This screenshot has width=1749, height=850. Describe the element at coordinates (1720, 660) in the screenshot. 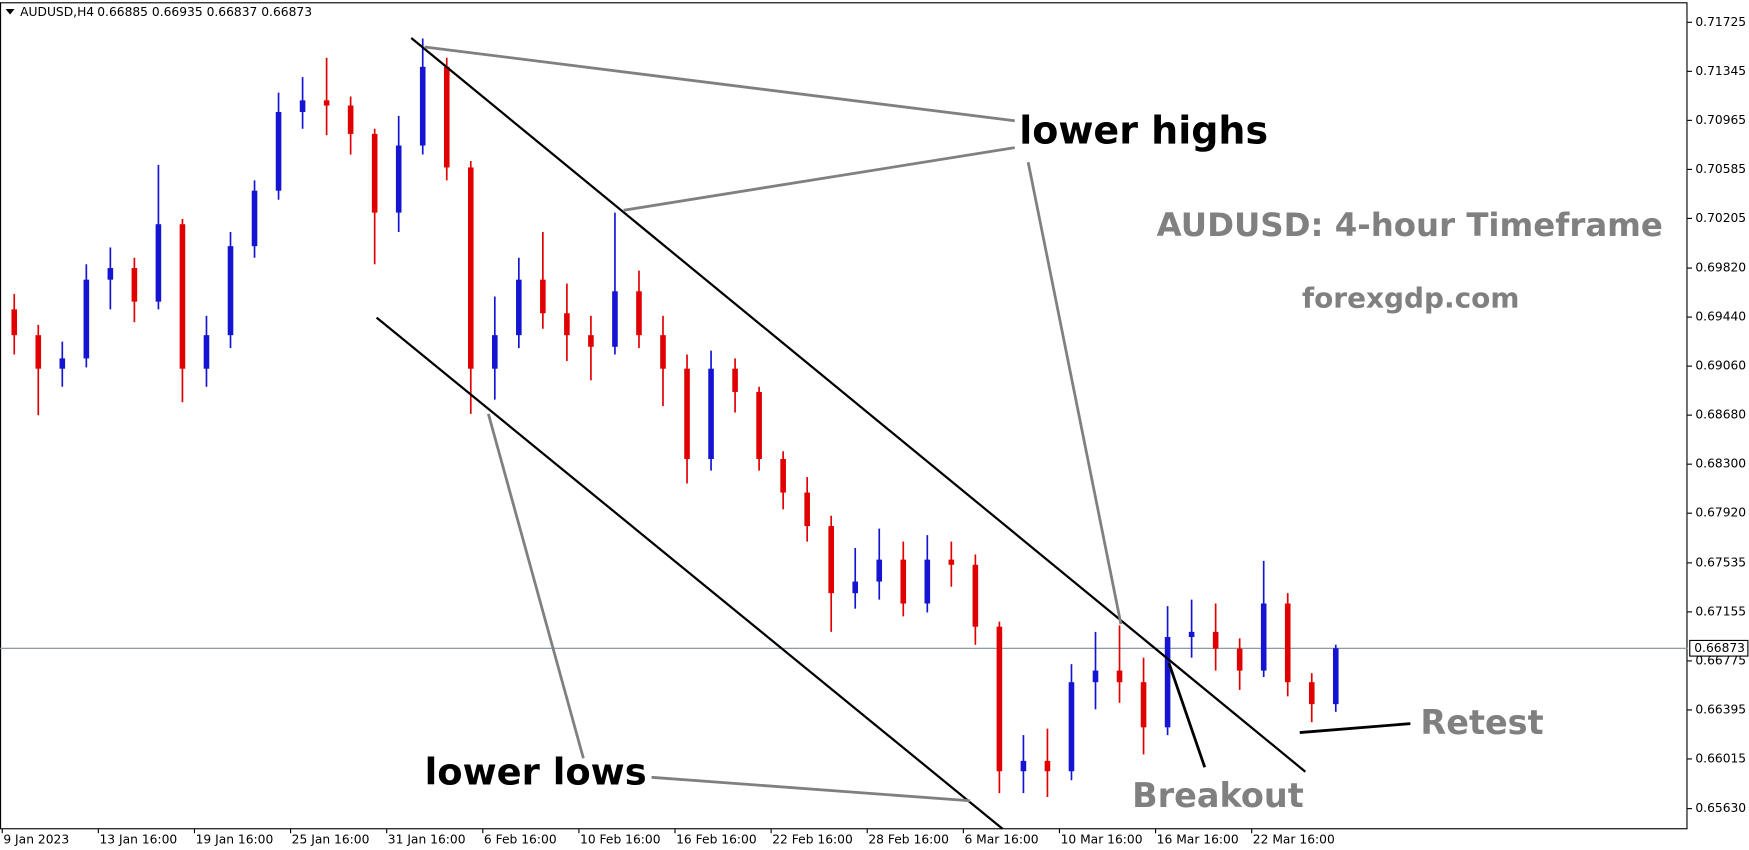

I see `y-tick-label: 0.66775` at that location.